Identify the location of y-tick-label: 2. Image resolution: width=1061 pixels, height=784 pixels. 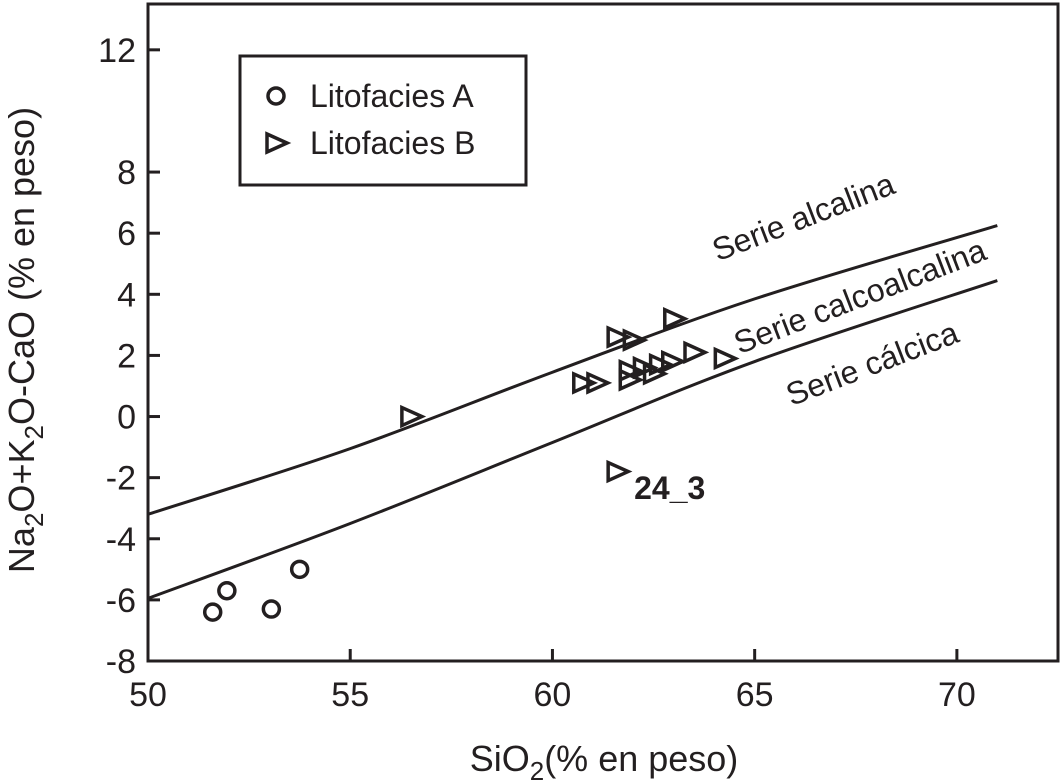
(126, 356).